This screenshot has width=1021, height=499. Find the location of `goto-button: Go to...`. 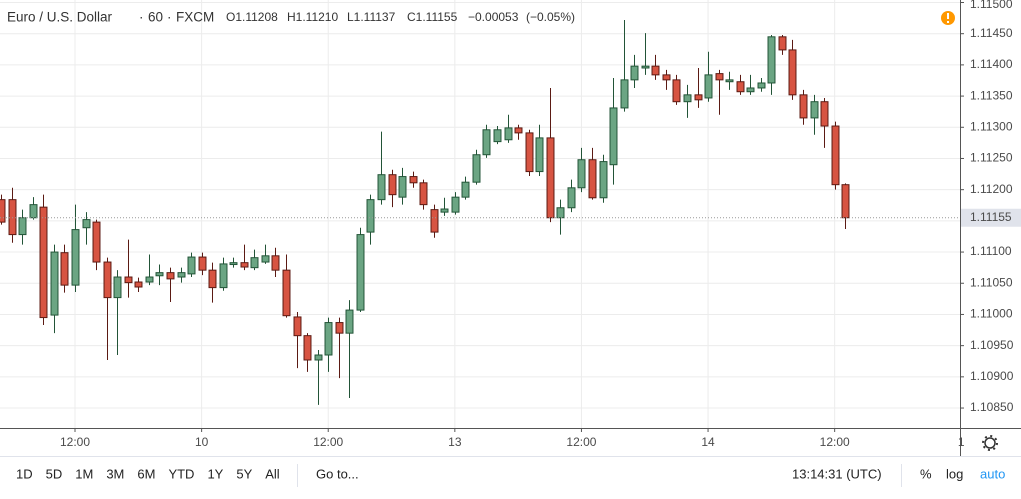

goto-button: Go to... is located at coordinates (337, 473).